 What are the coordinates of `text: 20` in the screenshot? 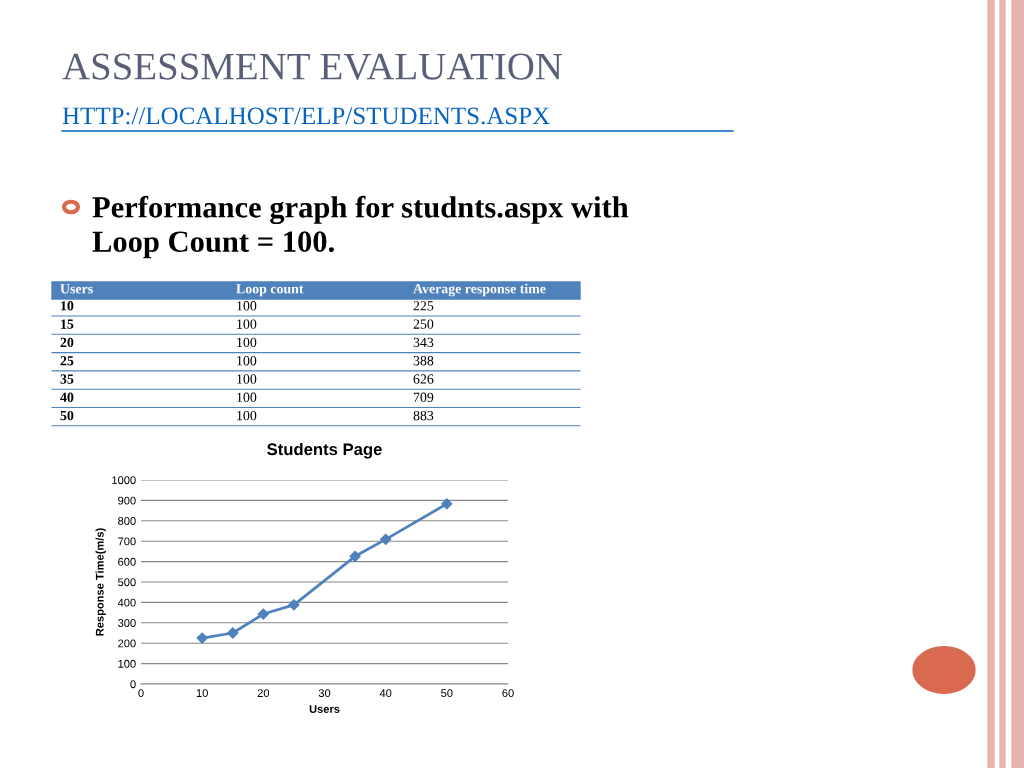 It's located at (67, 342).